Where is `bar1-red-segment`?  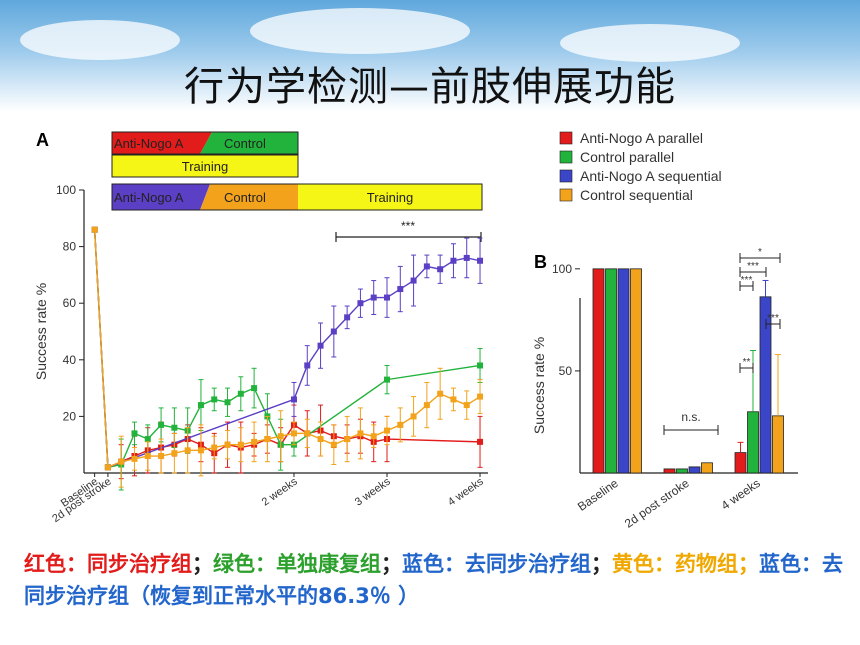 bar1-red-segment is located at coordinates (162, 143).